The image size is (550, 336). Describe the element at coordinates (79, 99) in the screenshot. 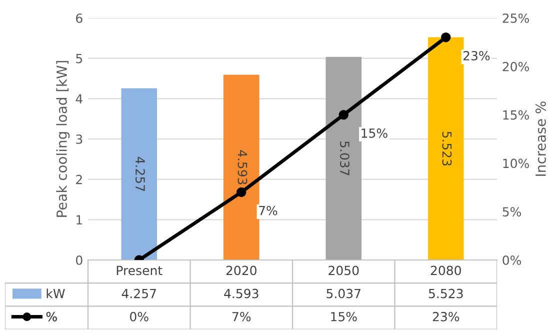

I see `y-tick-label: 4` at that location.